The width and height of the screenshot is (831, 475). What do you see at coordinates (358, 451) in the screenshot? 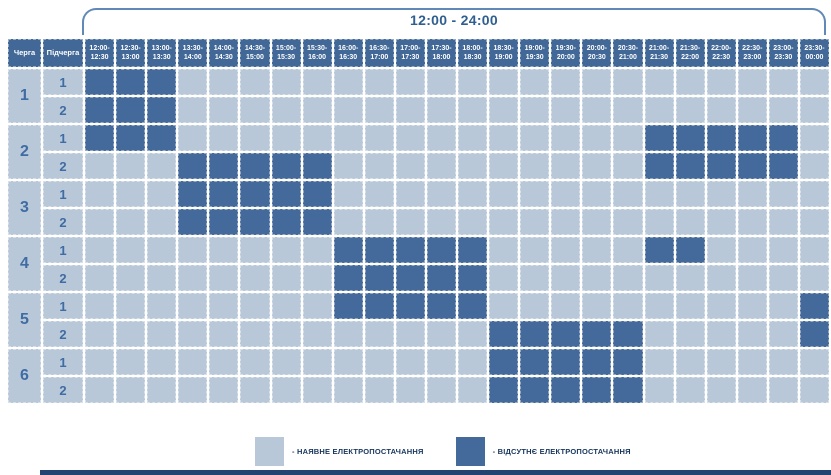
I see `legend-label-available: - НАЯВНЕ ЕЛЕКТРОПОСТАЧАННЯ` at bounding box center [358, 451].